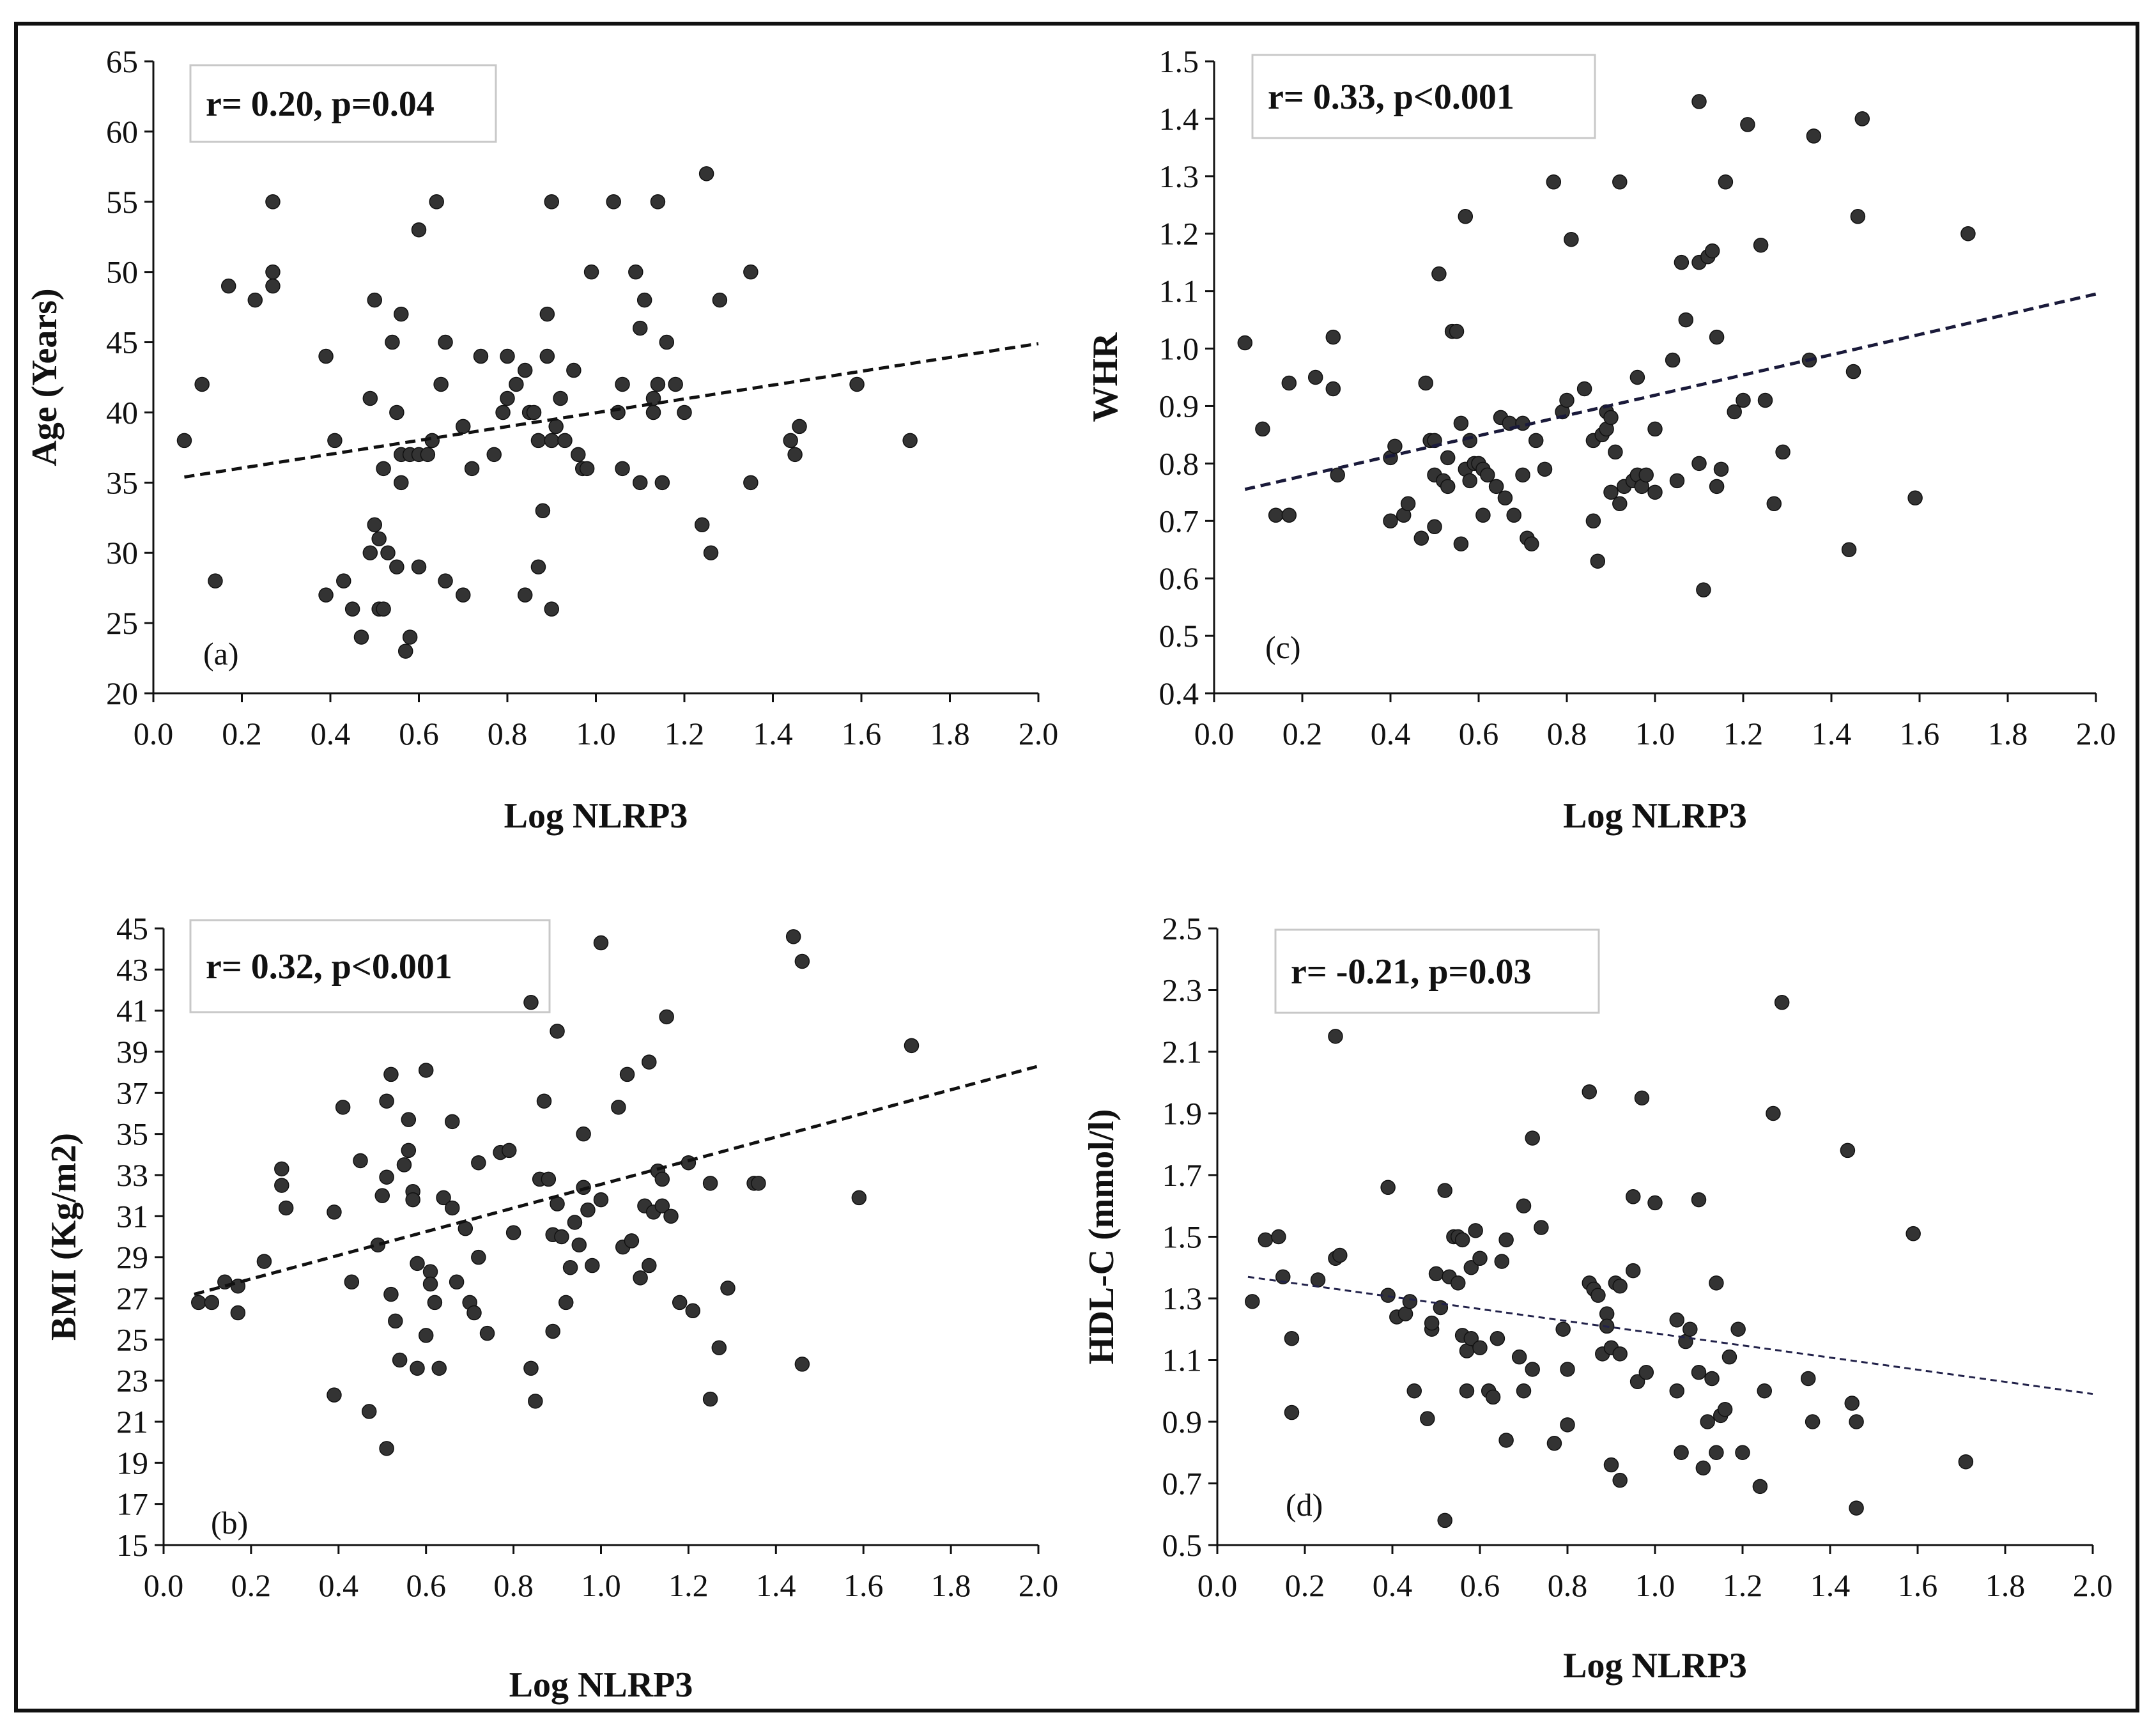 The height and width of the screenshot is (1731, 2156). What do you see at coordinates (862, 733) in the screenshot?
I see `x-tick-label: 1.6` at bounding box center [862, 733].